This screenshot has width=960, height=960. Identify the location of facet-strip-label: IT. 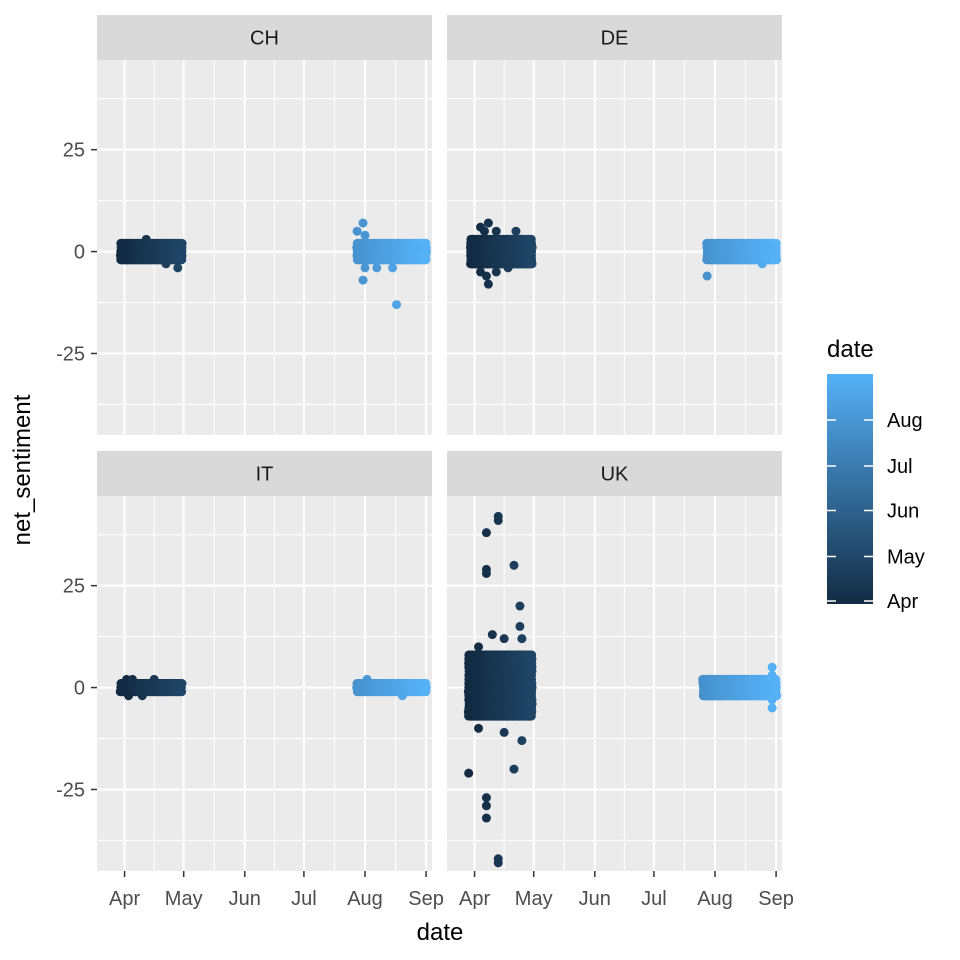
(265, 475).